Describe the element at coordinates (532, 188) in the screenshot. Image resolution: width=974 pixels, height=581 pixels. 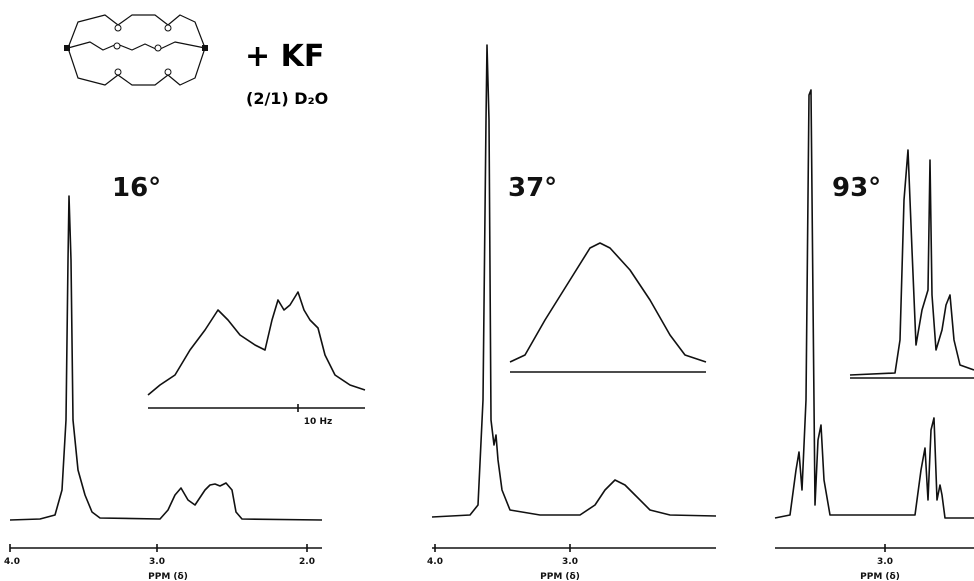
I see `temperature: 37°` at that location.